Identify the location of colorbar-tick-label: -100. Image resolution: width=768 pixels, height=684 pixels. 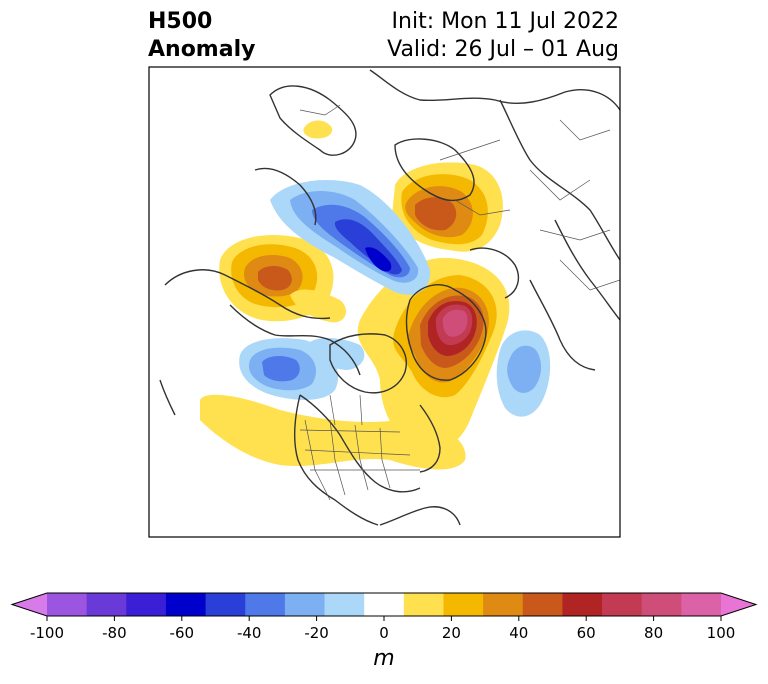
(47, 633).